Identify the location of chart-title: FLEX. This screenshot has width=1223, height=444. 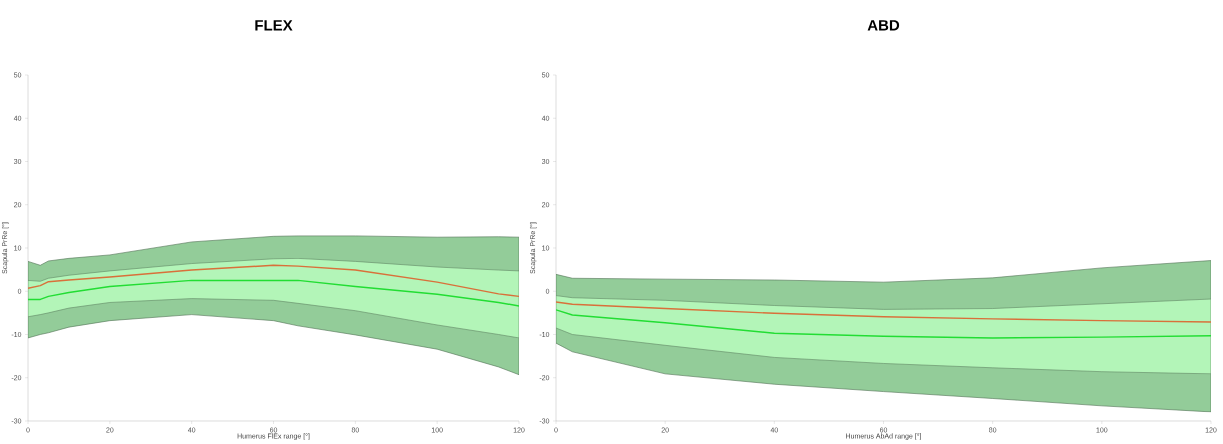
(274, 25).